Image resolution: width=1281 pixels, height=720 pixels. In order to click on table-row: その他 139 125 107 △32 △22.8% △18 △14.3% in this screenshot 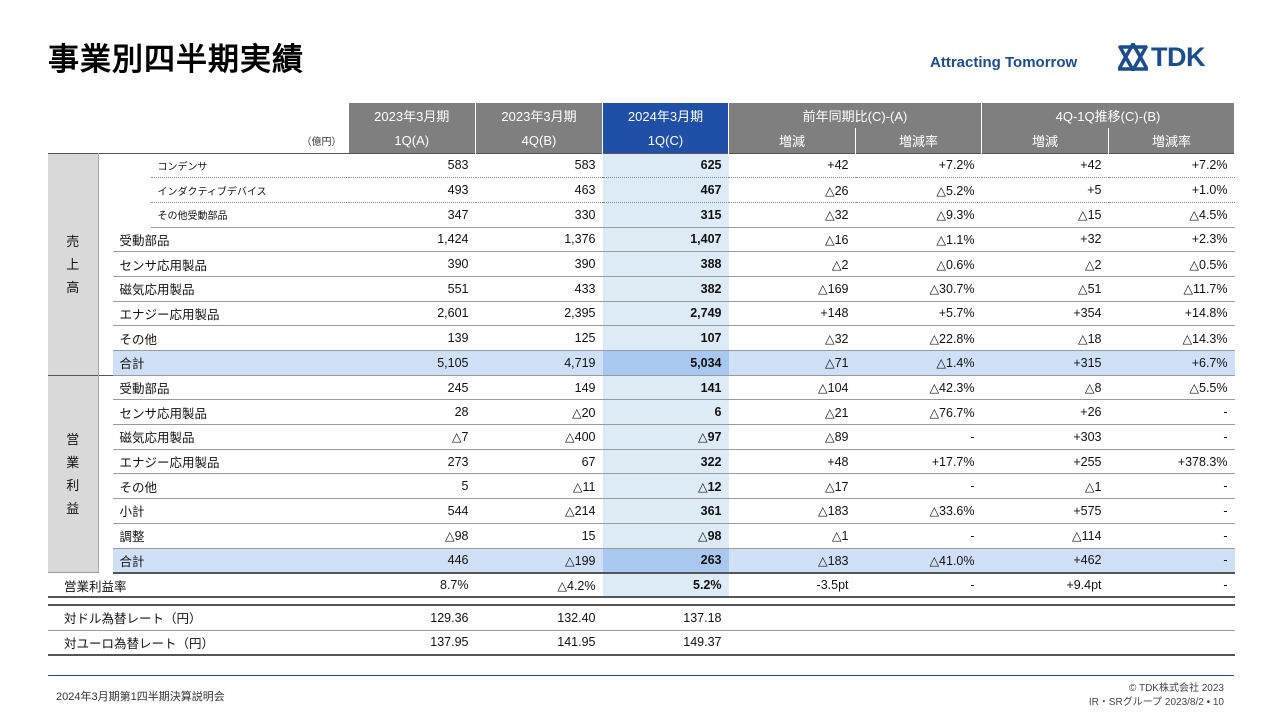, I will do `click(641, 338)`.